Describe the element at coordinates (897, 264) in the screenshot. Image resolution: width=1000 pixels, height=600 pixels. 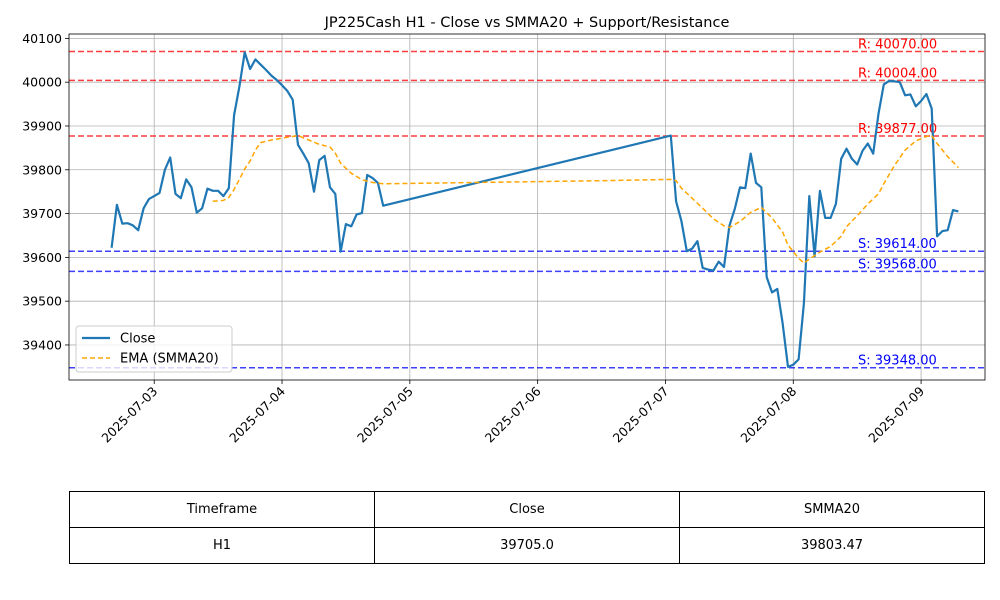
I see `support-label: S: 39568.00` at that location.